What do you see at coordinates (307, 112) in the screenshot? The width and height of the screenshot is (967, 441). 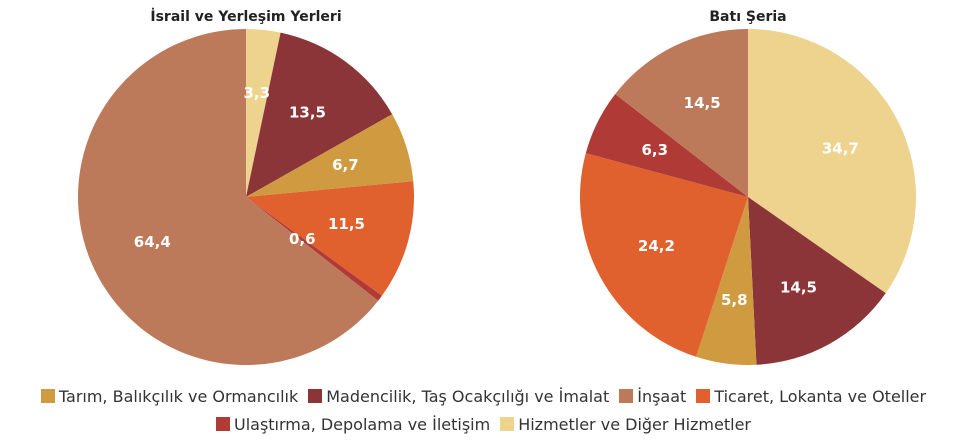 I see `value-label: 13,5` at bounding box center [307, 112].